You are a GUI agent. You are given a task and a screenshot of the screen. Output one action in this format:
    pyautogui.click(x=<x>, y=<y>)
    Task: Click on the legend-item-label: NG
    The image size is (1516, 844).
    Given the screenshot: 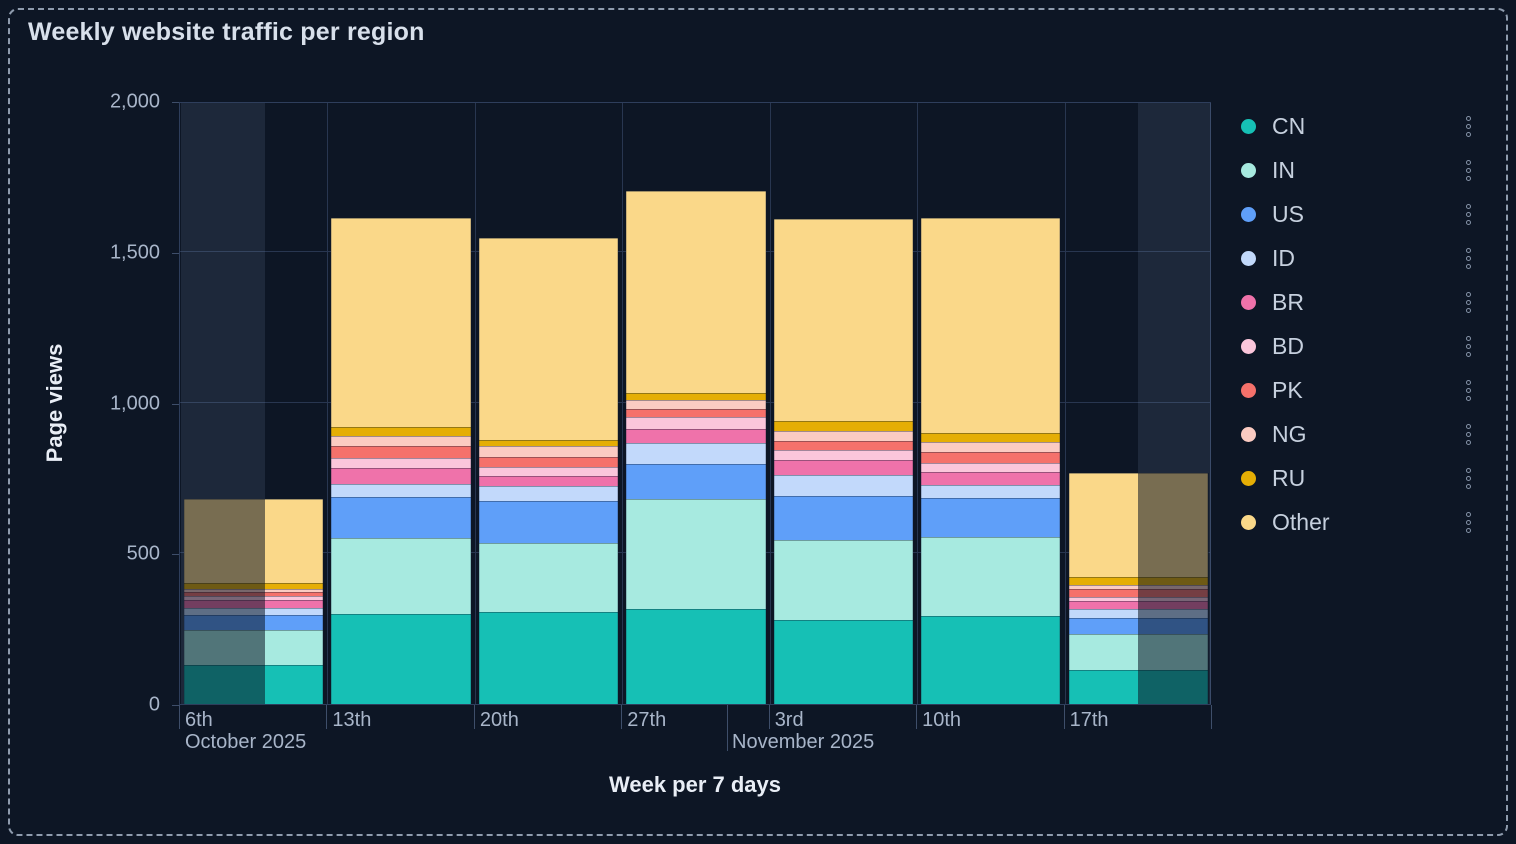 What is the action you would take?
    pyautogui.click(x=1289, y=433)
    